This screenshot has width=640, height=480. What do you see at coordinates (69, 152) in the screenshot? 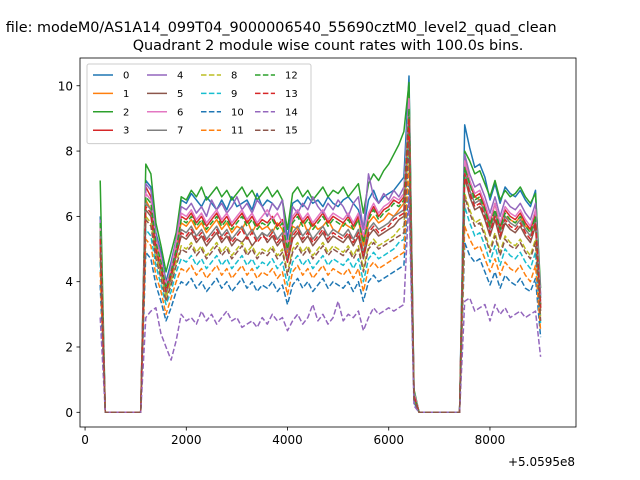
I see `y-tick-label: 8` at bounding box center [69, 152].